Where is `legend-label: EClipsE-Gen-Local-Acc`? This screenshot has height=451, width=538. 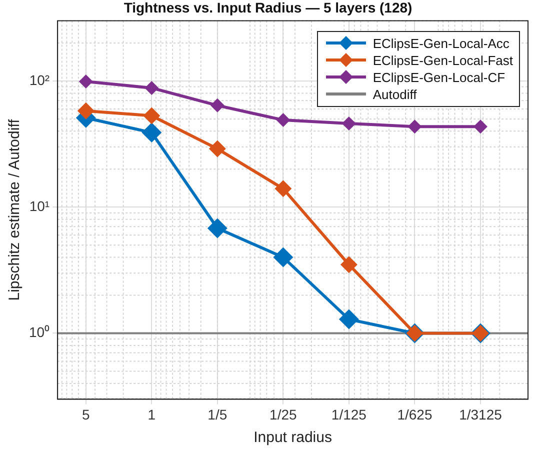
legend-label: EClipsE-Gen-Local-Acc is located at coordinates (441, 43).